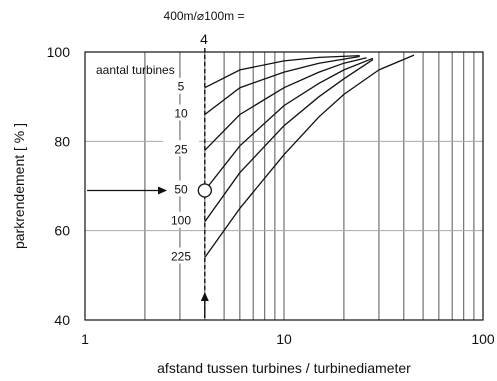  I want to click on series-label: 225, so click(181, 256).